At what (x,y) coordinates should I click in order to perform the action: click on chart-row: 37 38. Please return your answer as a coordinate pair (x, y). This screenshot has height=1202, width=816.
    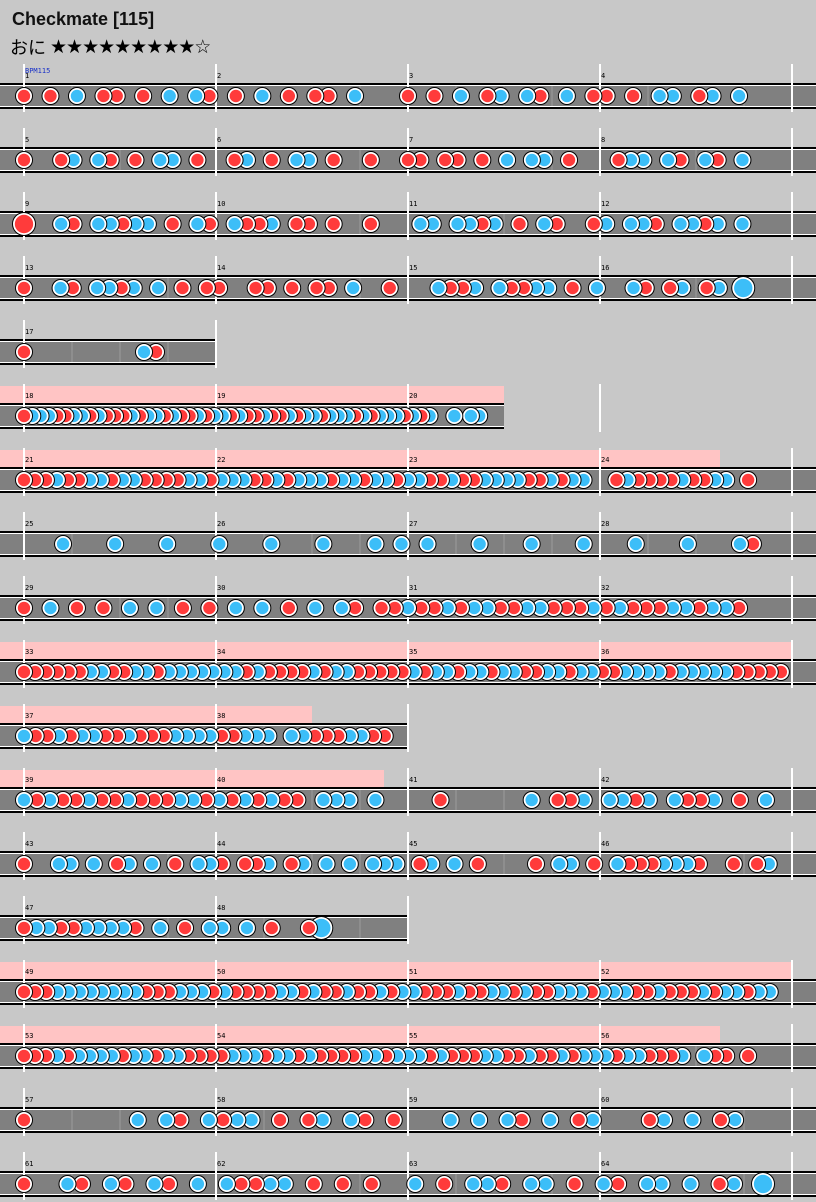
    Looking at the image, I should click on (208, 729).